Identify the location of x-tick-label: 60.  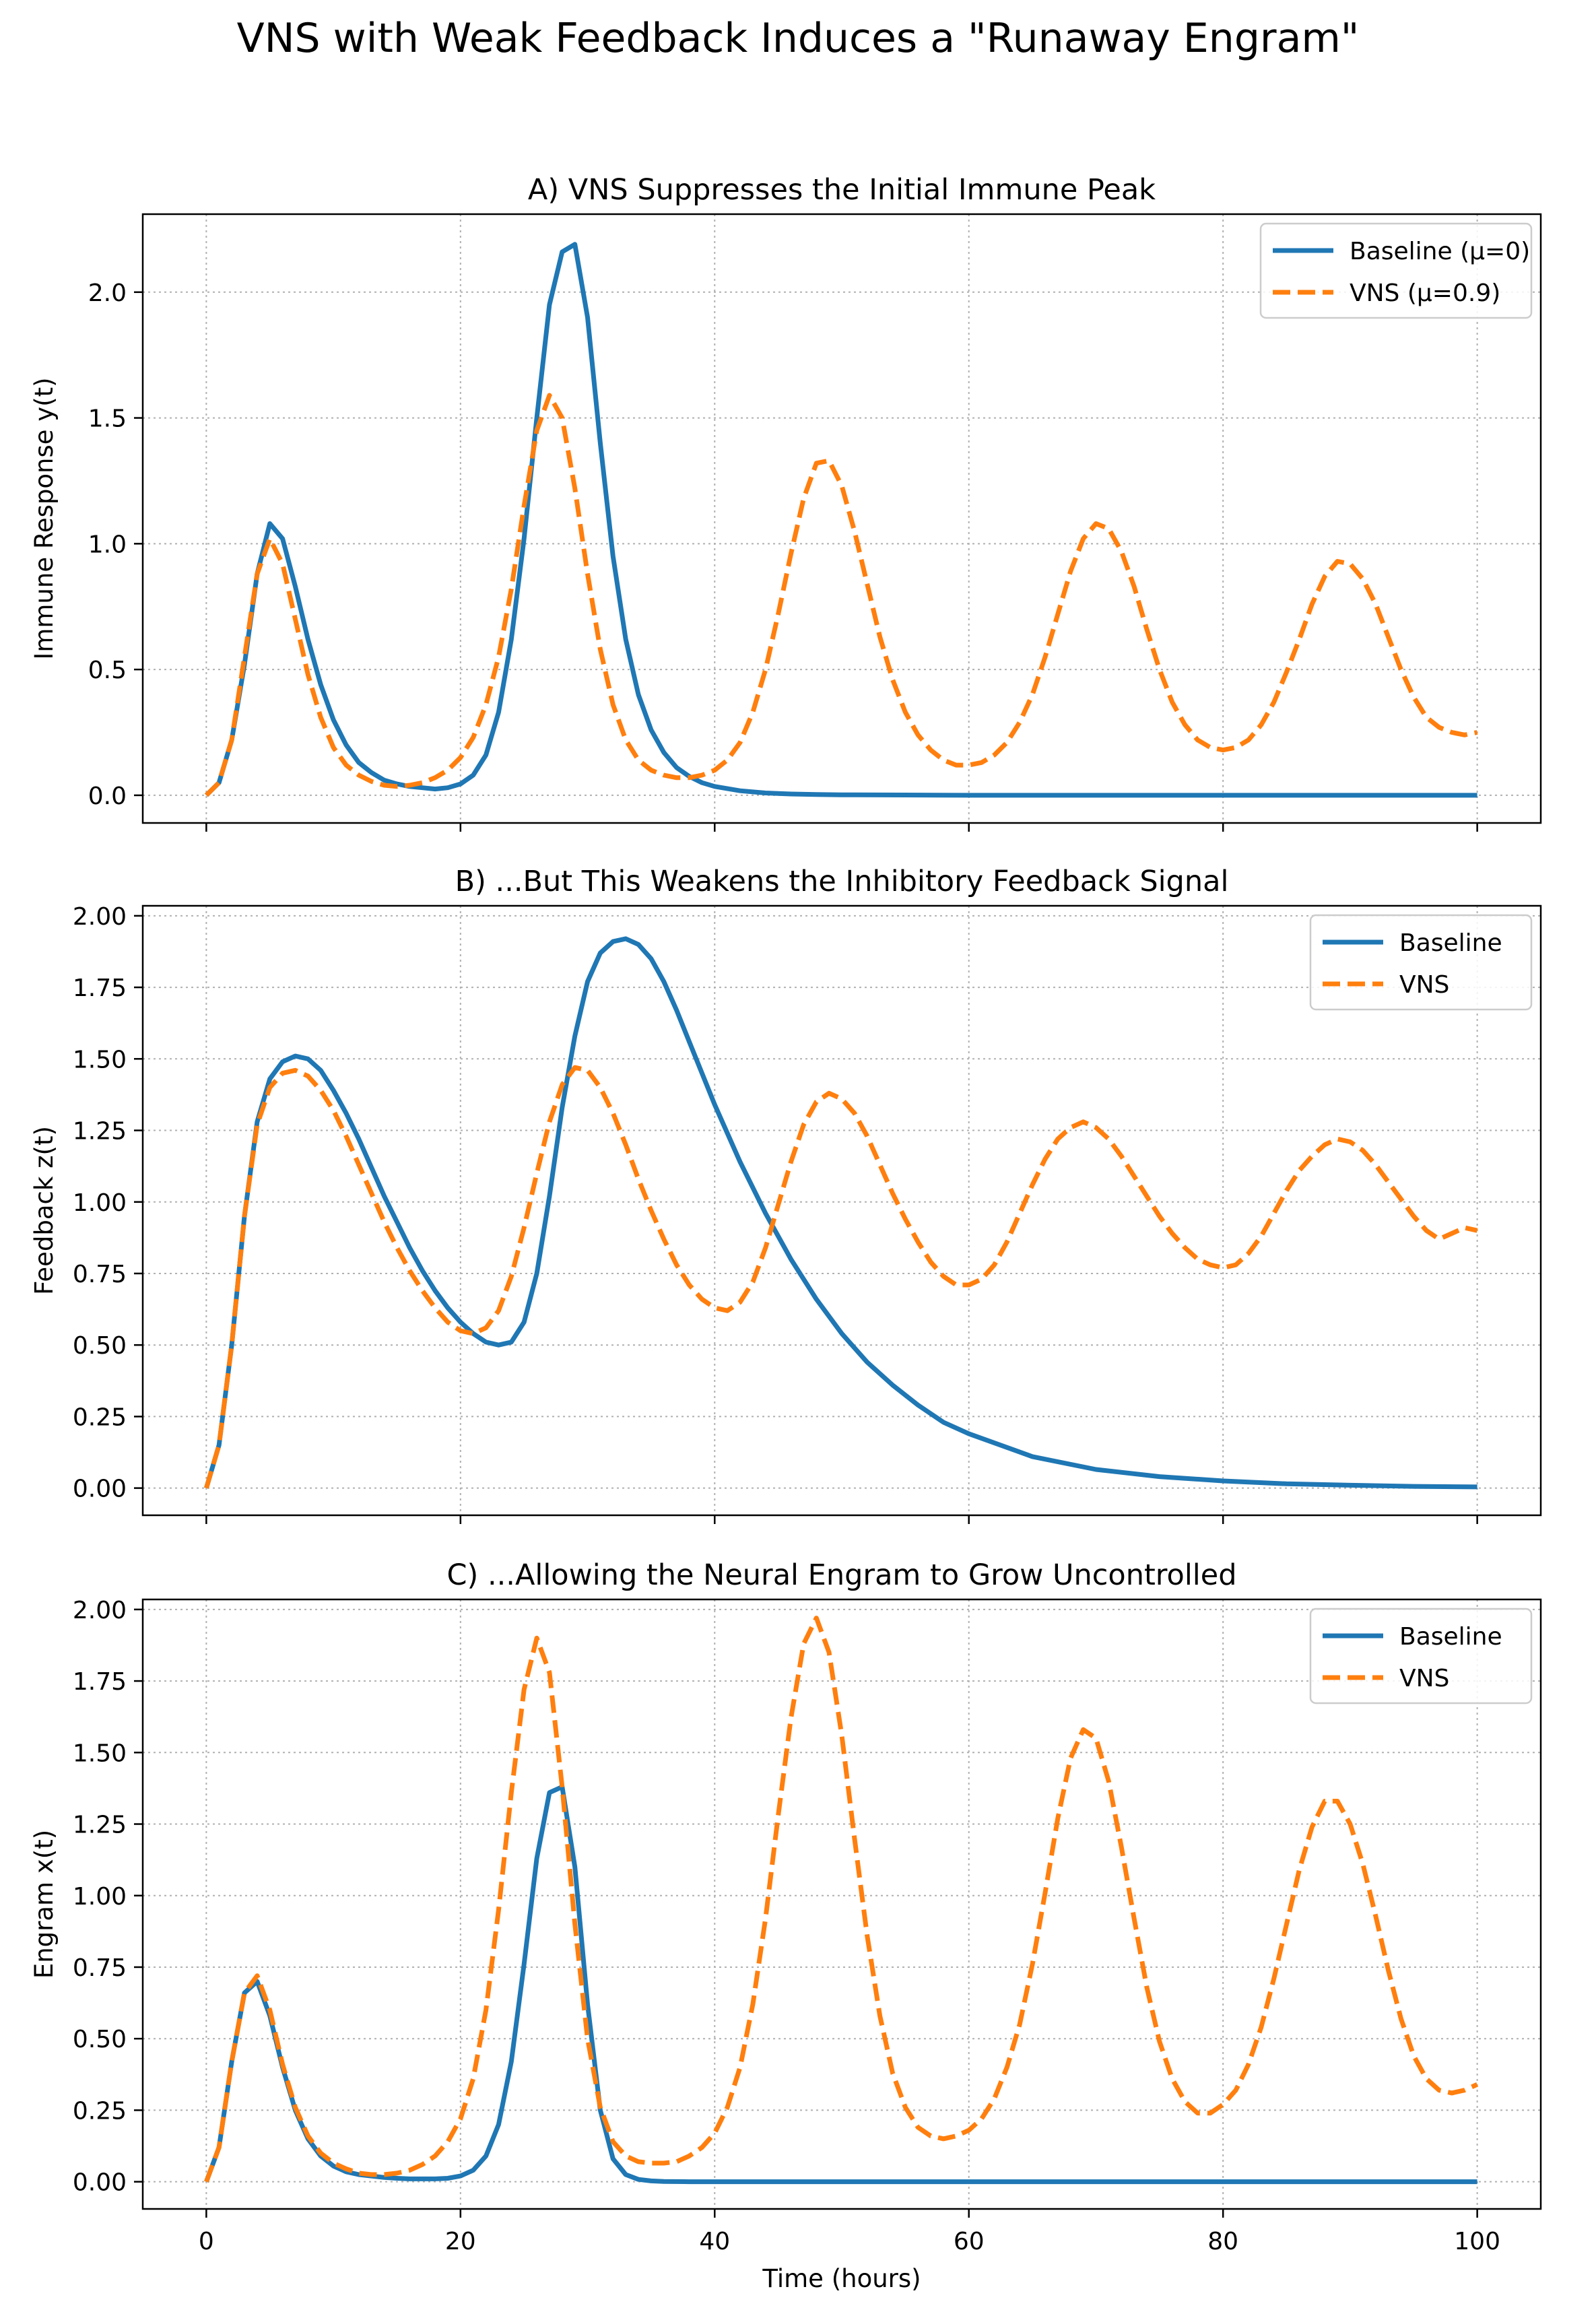
(969, 2241).